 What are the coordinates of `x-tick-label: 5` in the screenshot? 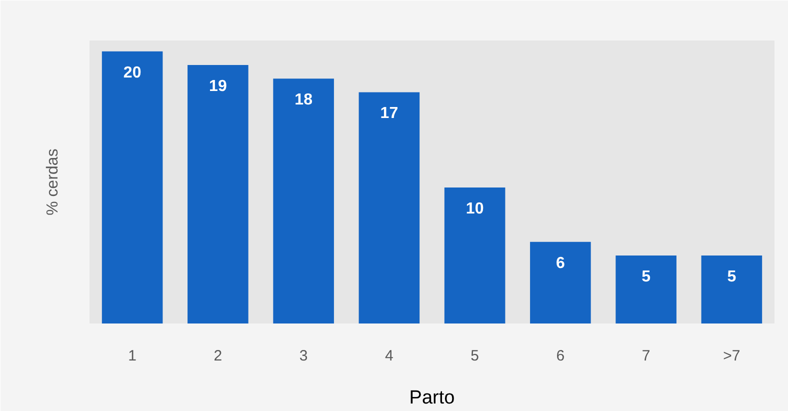 It's located at (474, 356).